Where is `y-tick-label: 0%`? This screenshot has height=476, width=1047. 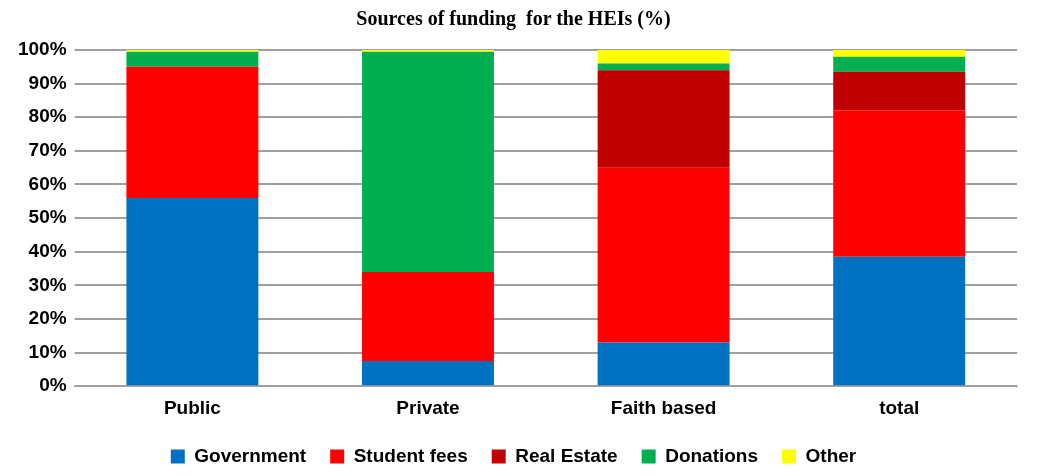 y-tick-label: 0% is located at coordinates (53, 385).